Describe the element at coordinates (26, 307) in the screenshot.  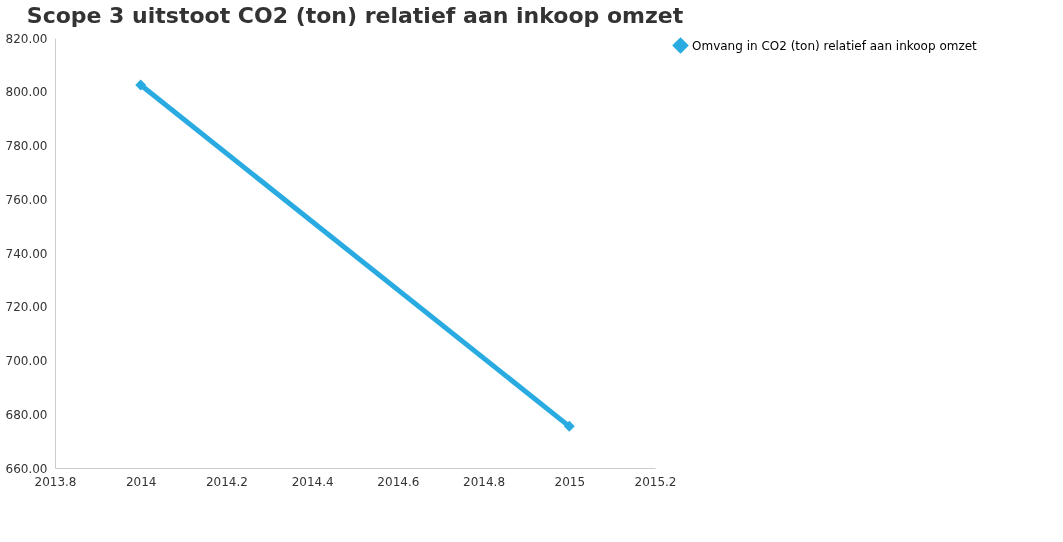
I see `y-tick-label: 720.00` at that location.